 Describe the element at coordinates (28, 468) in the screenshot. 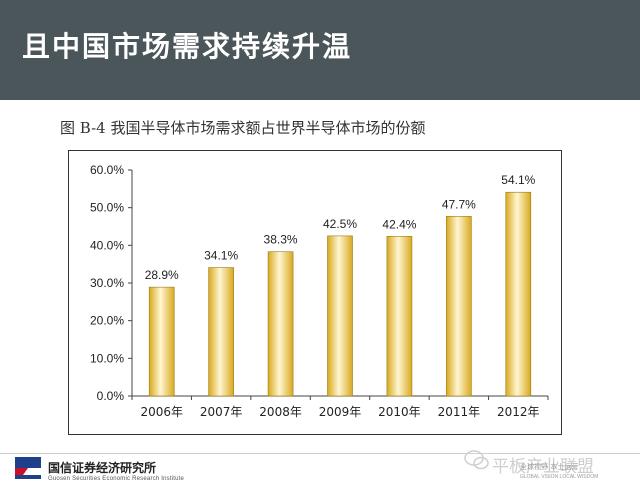

I see `guosen-logo-icon` at that location.